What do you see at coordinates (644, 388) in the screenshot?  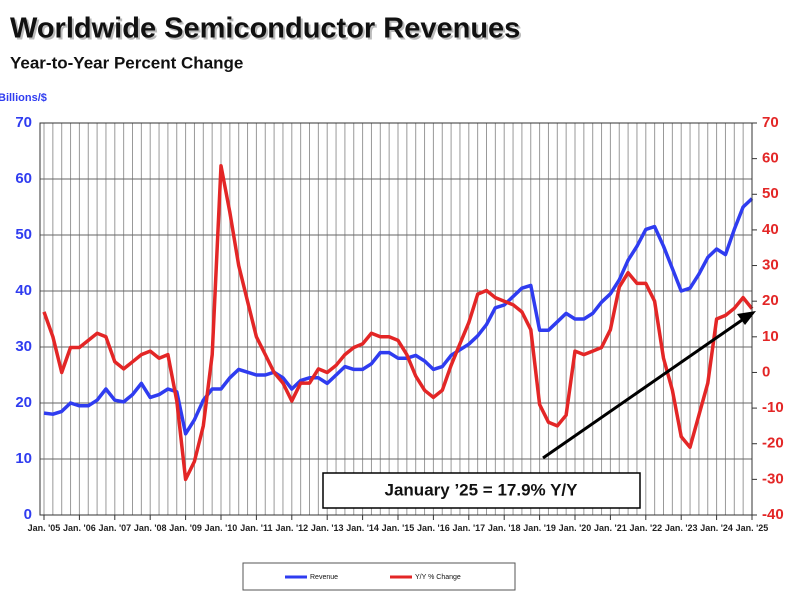 I see `arrow` at bounding box center [644, 388].